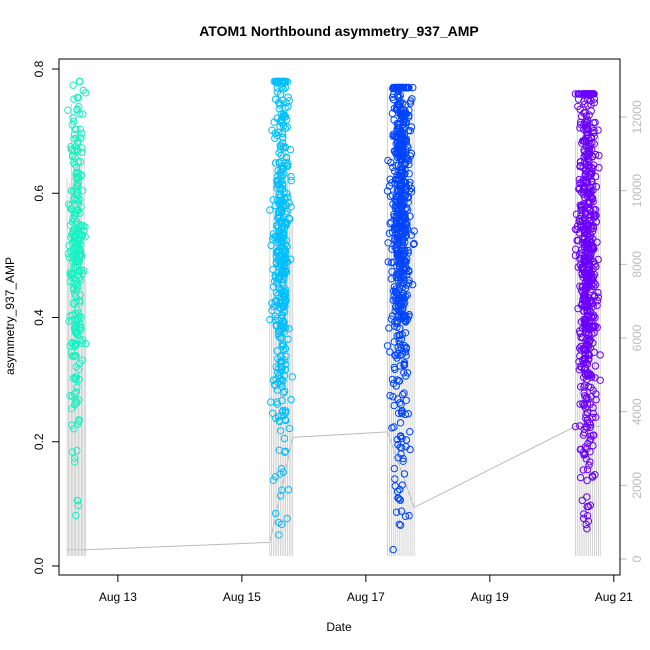 The height and width of the screenshot is (650, 650). I want to click on x-axis-label: Date, so click(339, 627).